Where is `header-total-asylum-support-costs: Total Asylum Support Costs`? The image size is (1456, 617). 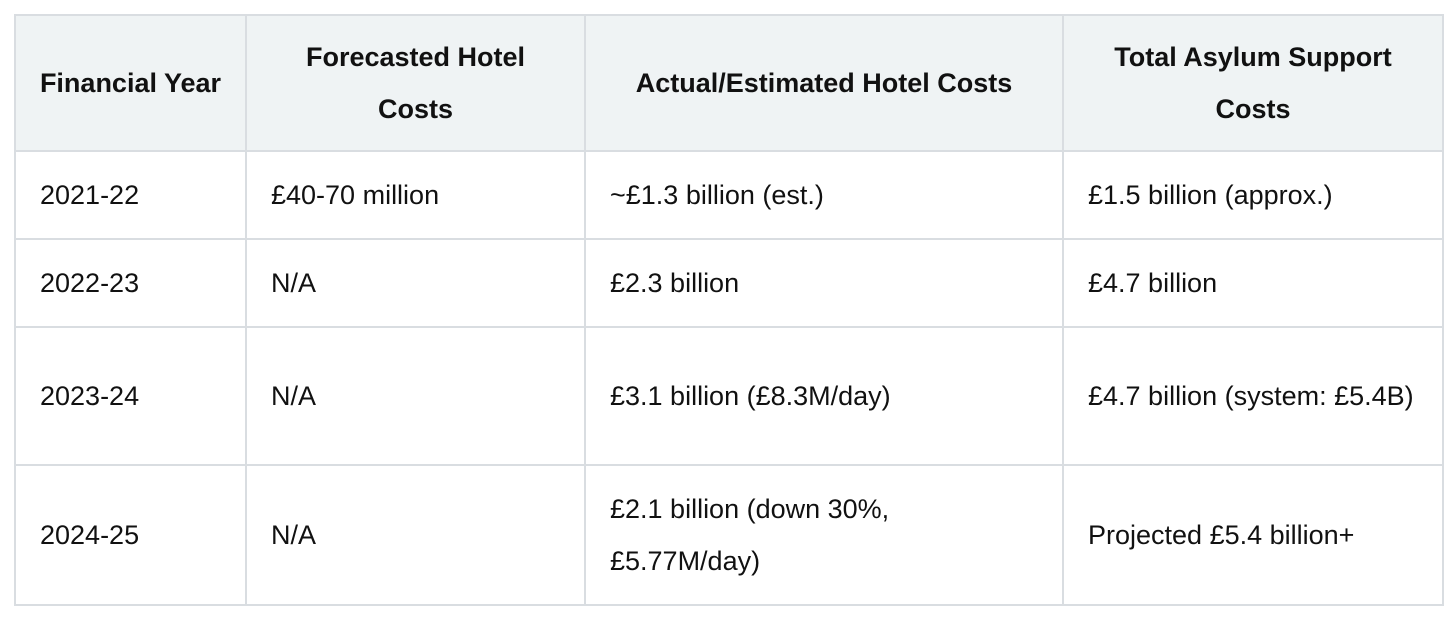
header-total-asylum-support-costs: Total Asylum Support Costs is located at coordinates (1253, 83).